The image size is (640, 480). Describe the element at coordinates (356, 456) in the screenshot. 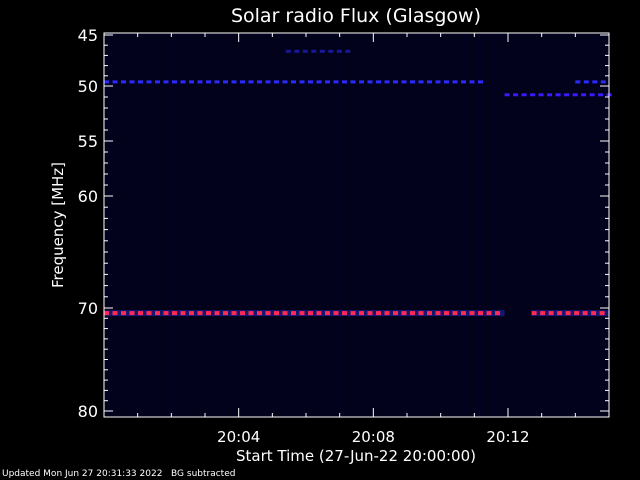

I see `x-axis-label: Start Time (27-Jun-22 20:00:00)` at that location.